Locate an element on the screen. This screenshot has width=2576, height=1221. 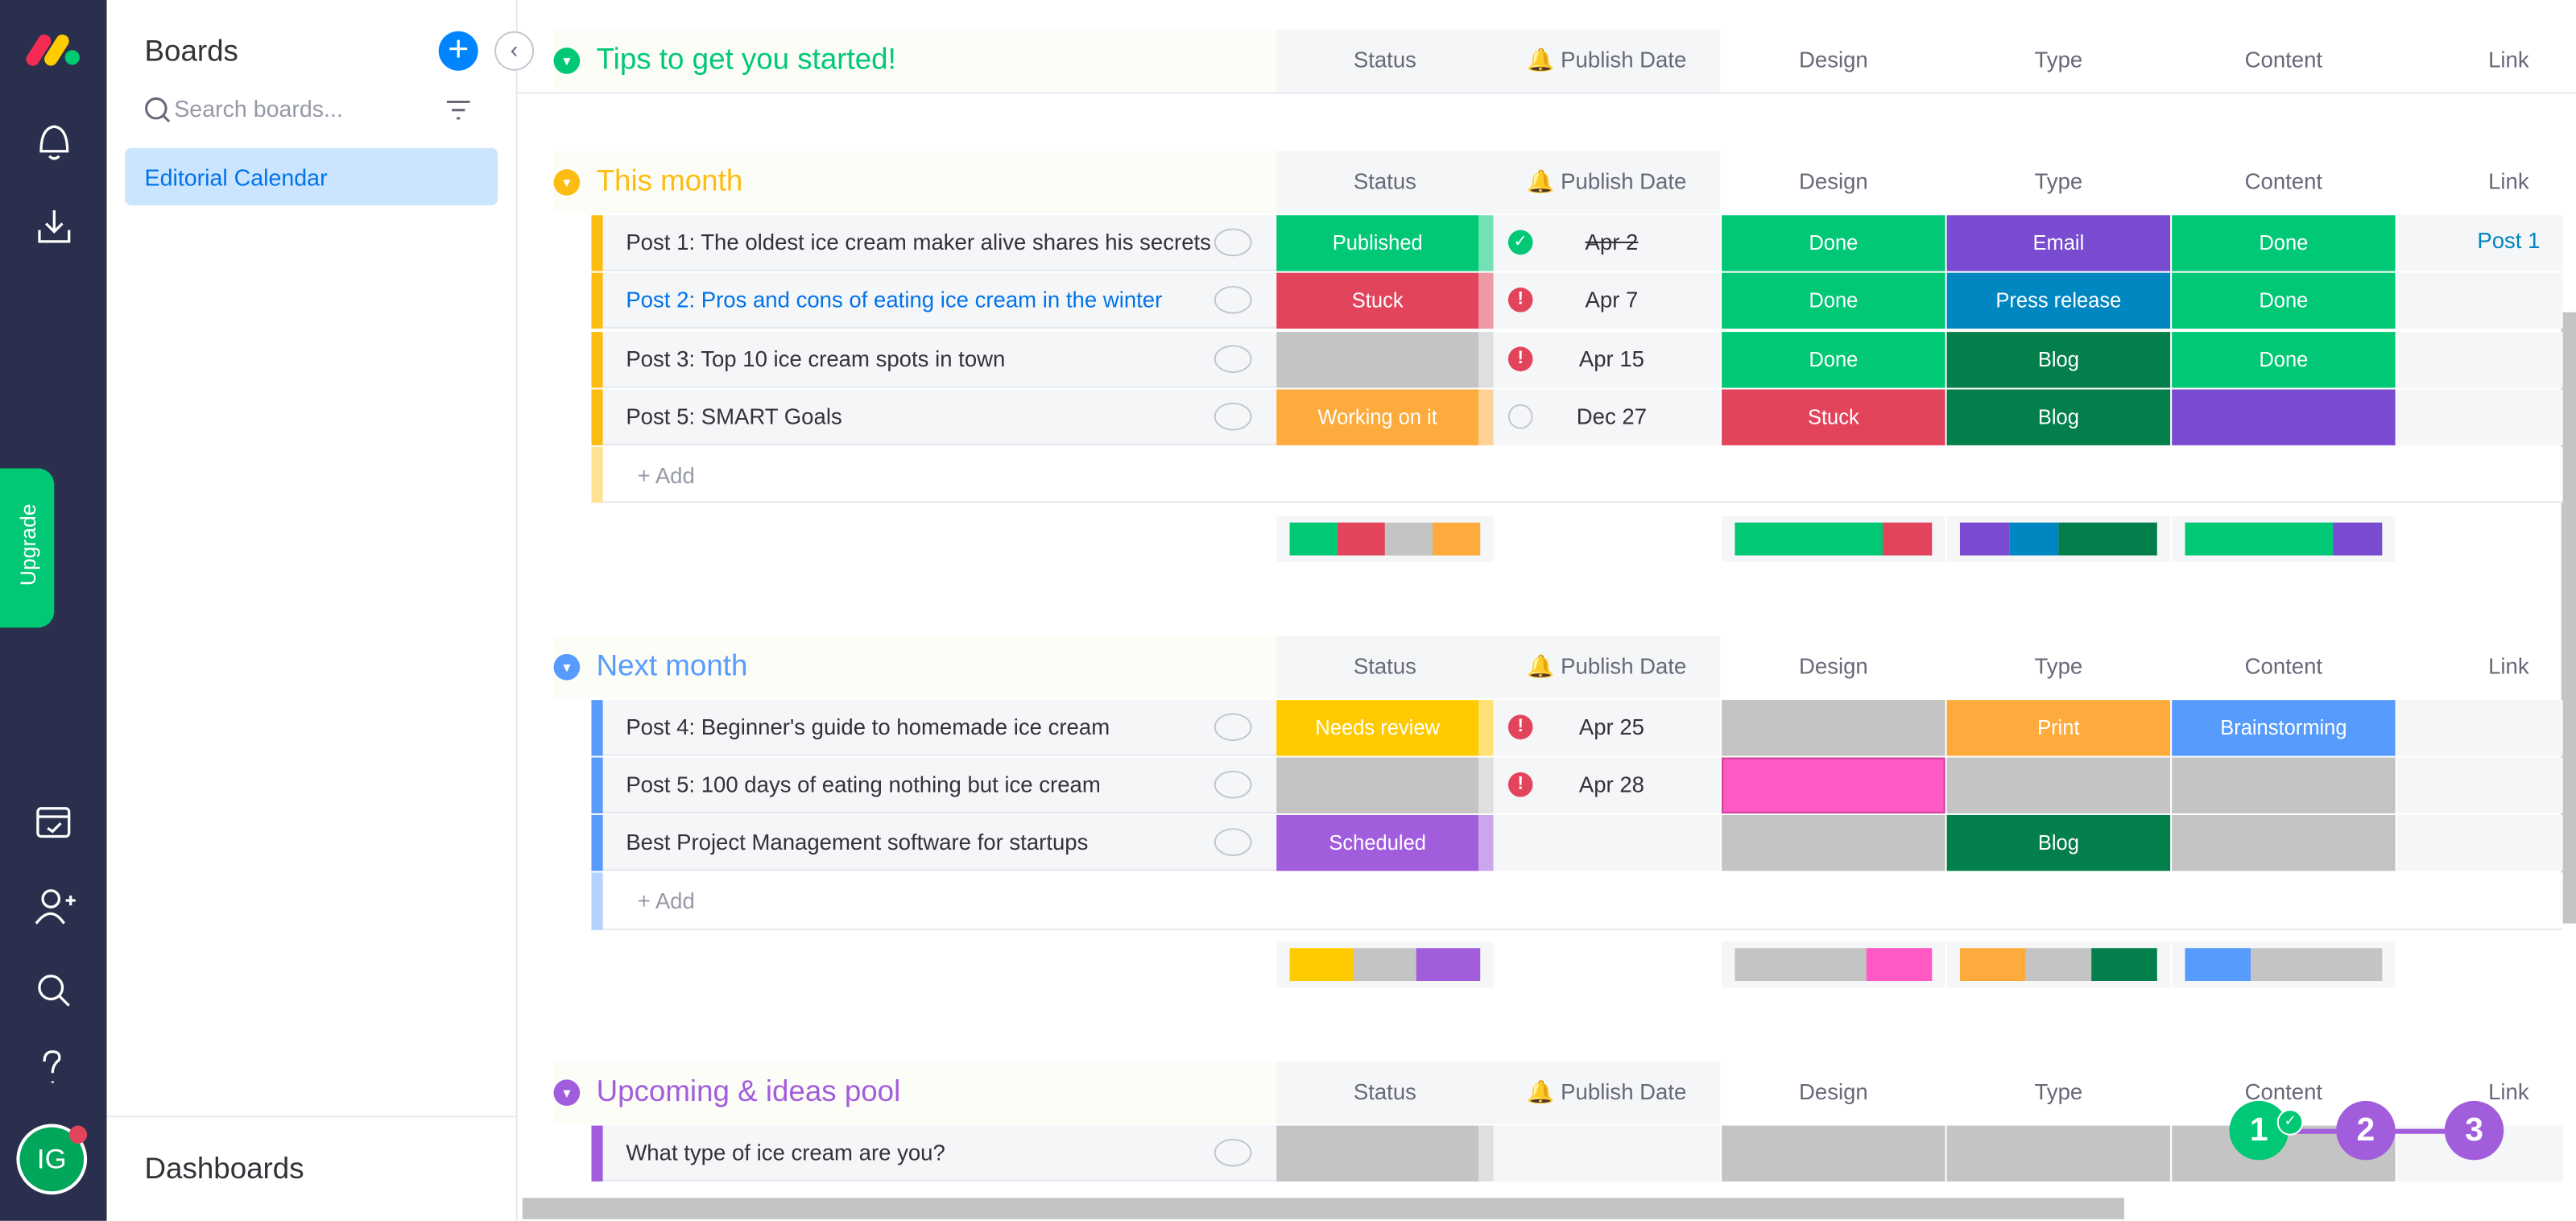
design-cell: Stuck is located at coordinates (1834, 417).